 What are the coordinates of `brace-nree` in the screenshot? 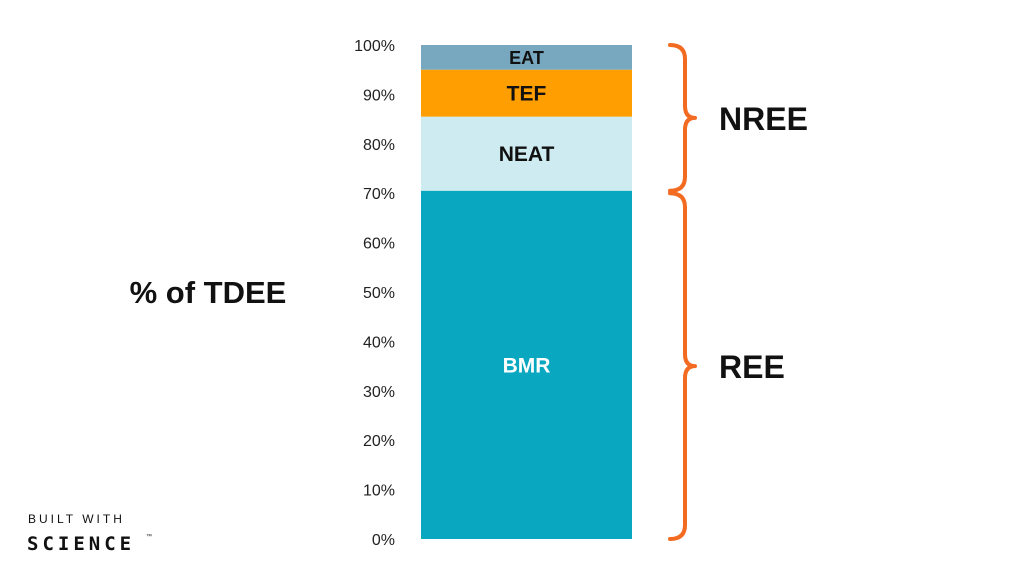 It's located at (682, 118).